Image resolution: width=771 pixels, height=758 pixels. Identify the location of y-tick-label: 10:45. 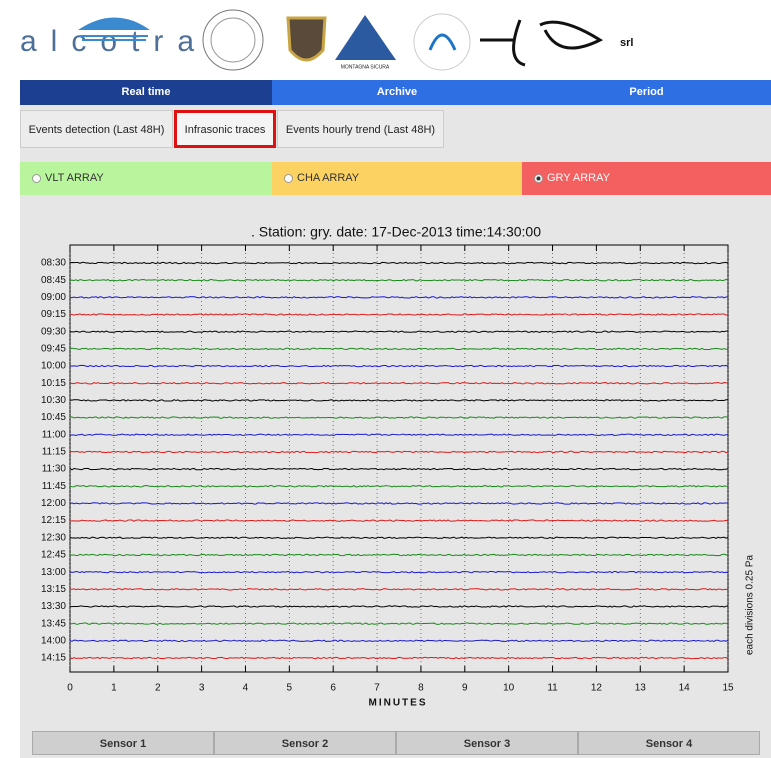
(53, 417).